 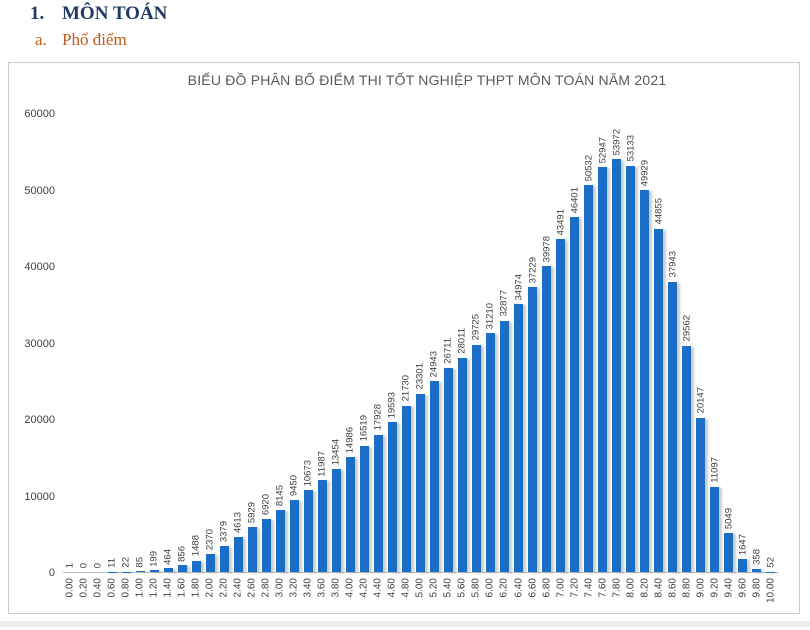 What do you see at coordinates (37, 13) in the screenshot?
I see `section-number: 1.` at bounding box center [37, 13].